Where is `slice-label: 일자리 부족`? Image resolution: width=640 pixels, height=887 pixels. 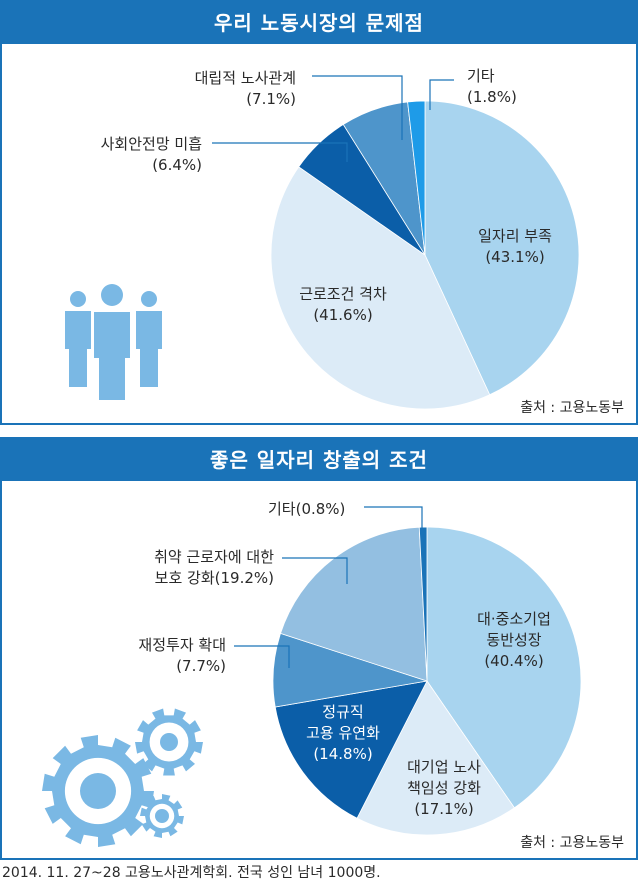
slice-label: 일자리 부족 is located at coordinates (515, 236).